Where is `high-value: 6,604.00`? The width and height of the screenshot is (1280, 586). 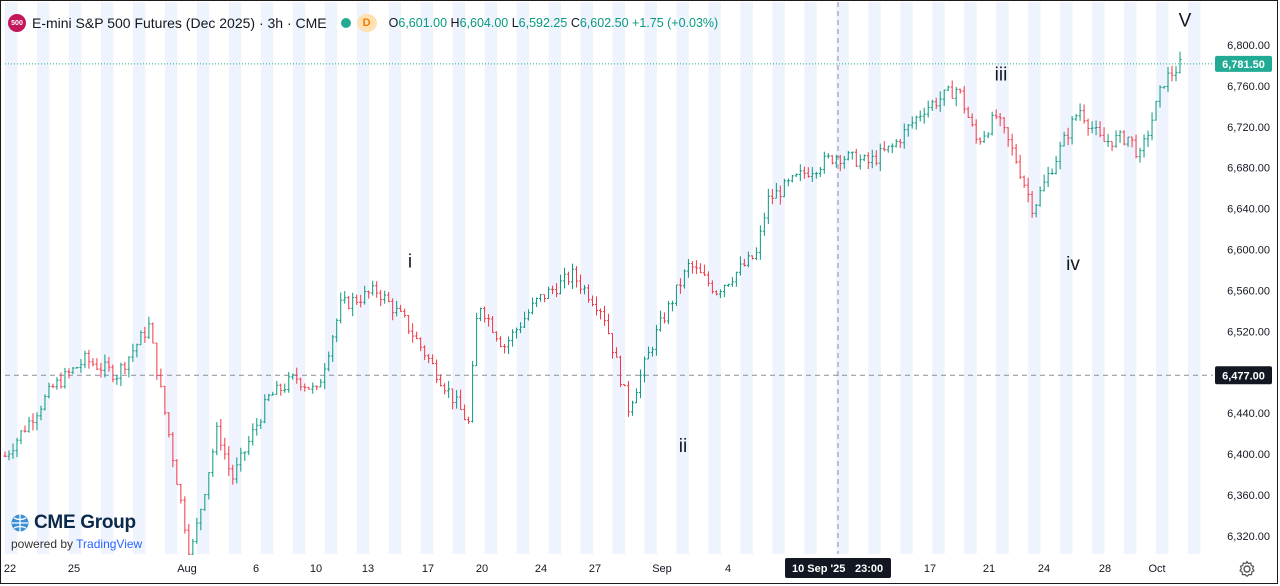 high-value: 6,604.00 is located at coordinates (484, 23).